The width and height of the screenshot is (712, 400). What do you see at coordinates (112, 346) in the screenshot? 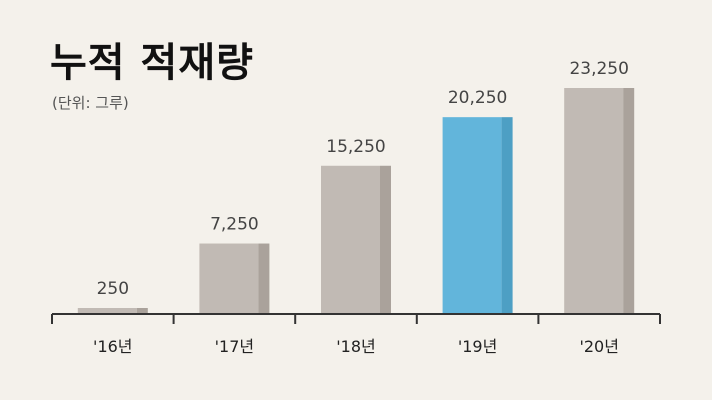
I see `x-tick-label: '16년` at bounding box center [112, 346].